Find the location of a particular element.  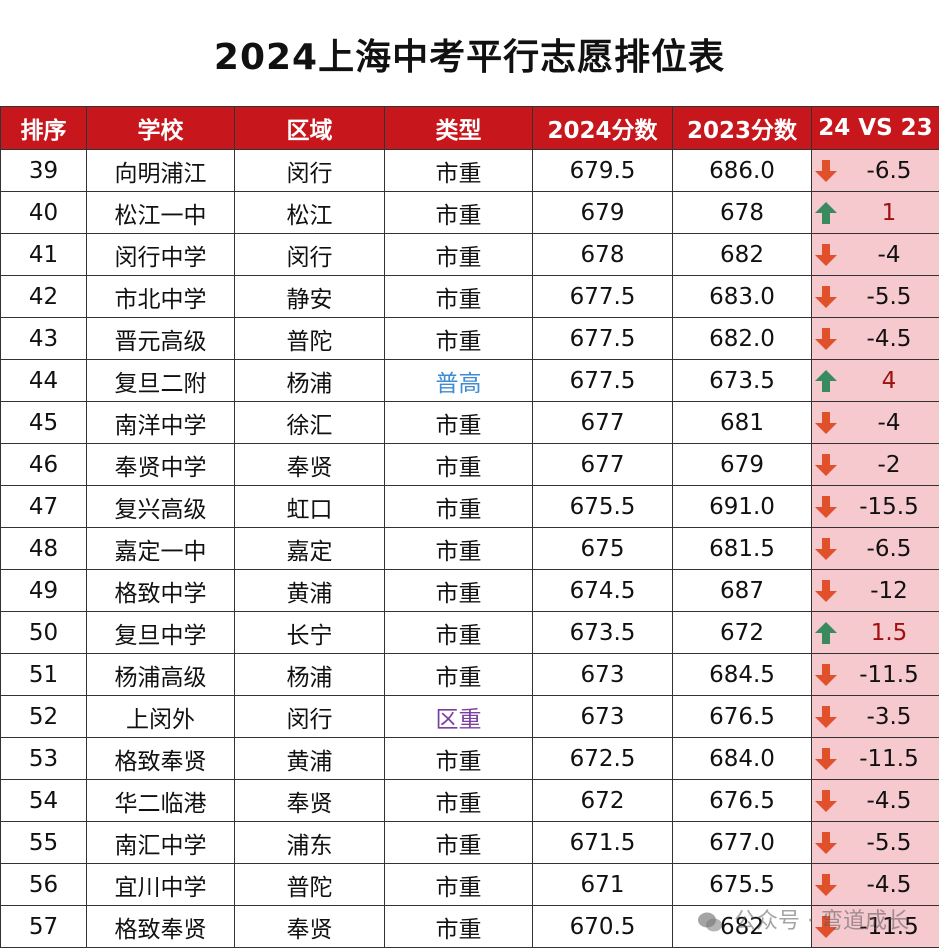

cell-score-2023: 683.0 is located at coordinates (742, 297).